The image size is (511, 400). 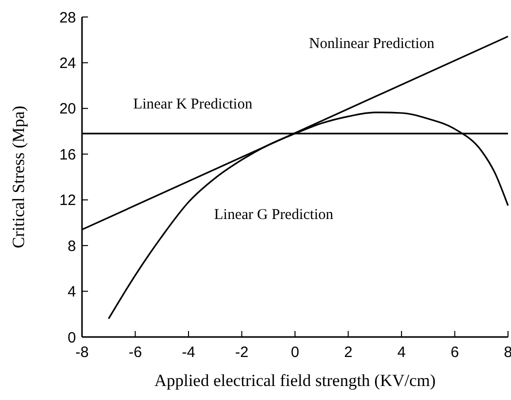 What do you see at coordinates (274, 215) in the screenshot?
I see `series-label: Linear G Prediction` at bounding box center [274, 215].